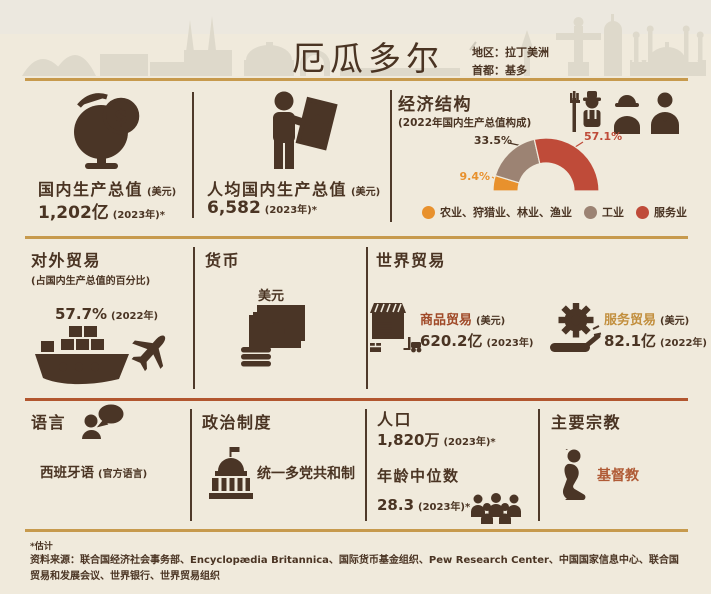 The image size is (711, 594). What do you see at coordinates (492, 140) in the screenshot?
I see `donut-label-industry: 33.5%` at bounding box center [492, 140].